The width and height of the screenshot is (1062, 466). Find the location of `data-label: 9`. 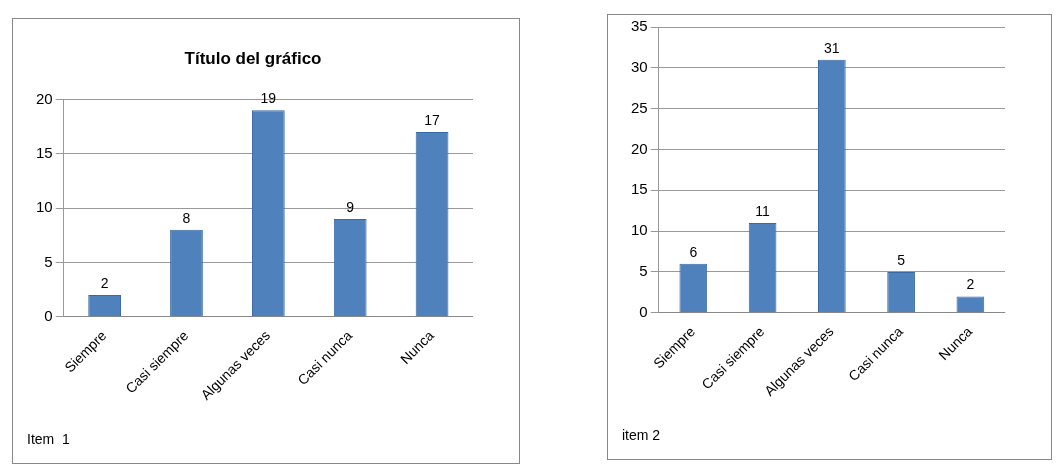

data-label: 9 is located at coordinates (350, 206).